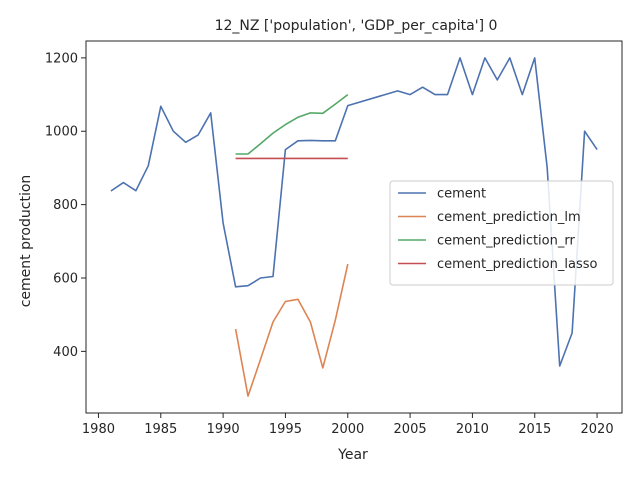  I want to click on x-axis: 1980 1985 1990 1995 2000 2005 2010 2015 2020, so click(348, 425).